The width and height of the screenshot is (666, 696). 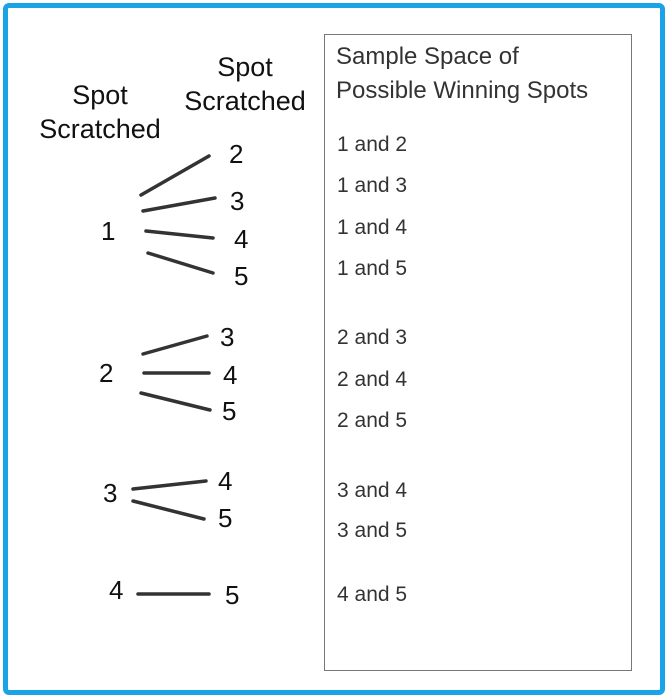 I want to click on outcome-item: 2 and 4, so click(x=372, y=379).